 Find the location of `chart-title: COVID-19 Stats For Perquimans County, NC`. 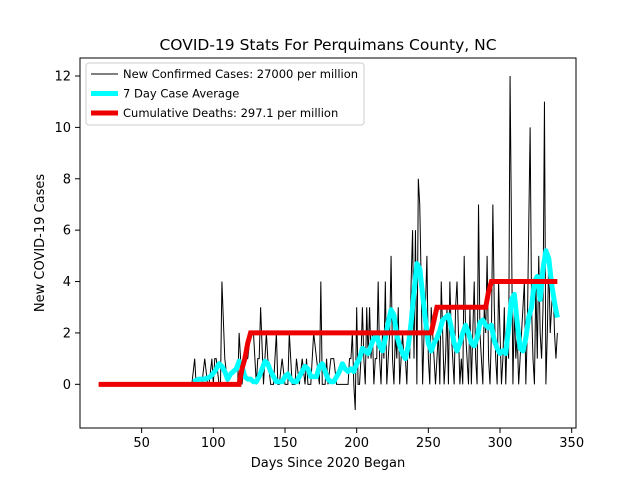

chart-title: COVID-19 Stats For Perquimans County, NC is located at coordinates (327, 45).